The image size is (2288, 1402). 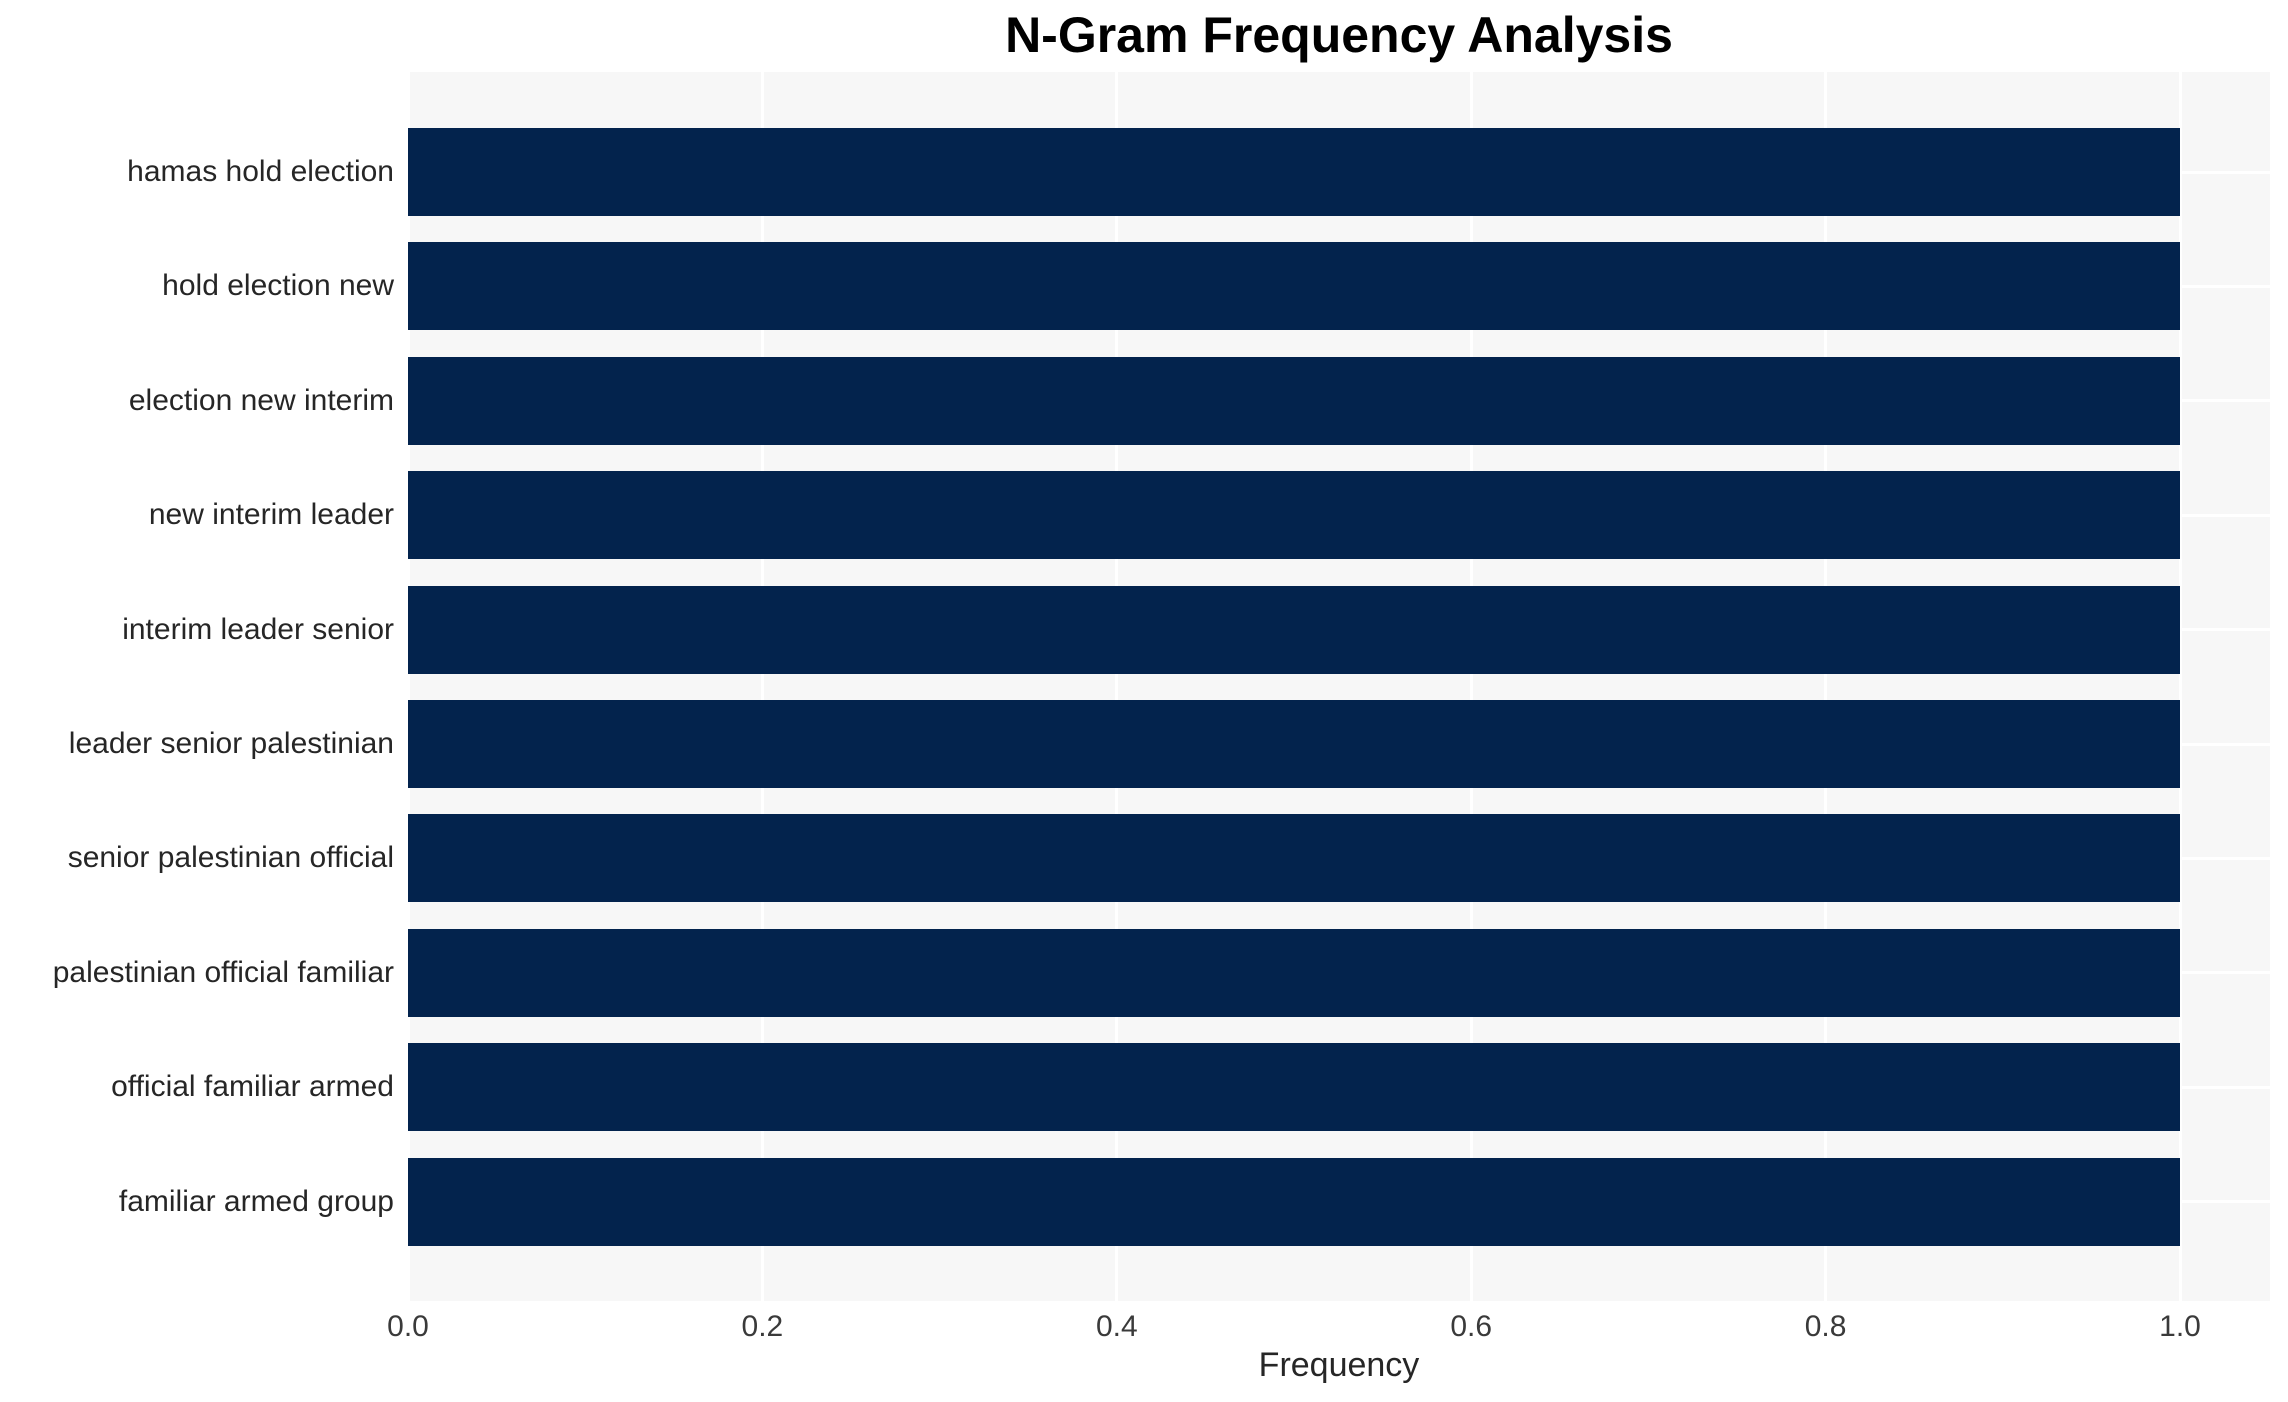 I want to click on x-tick-label: 0.8, so click(x=1825, y=1326).